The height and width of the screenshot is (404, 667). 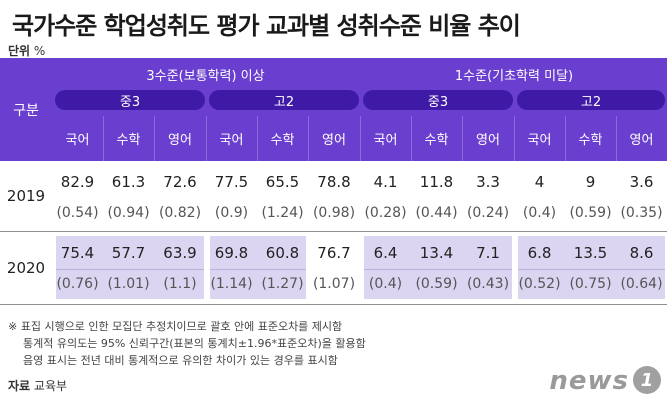 What do you see at coordinates (641, 213) in the screenshot?
I see `stderr-cell: (0.35)` at bounding box center [641, 213].